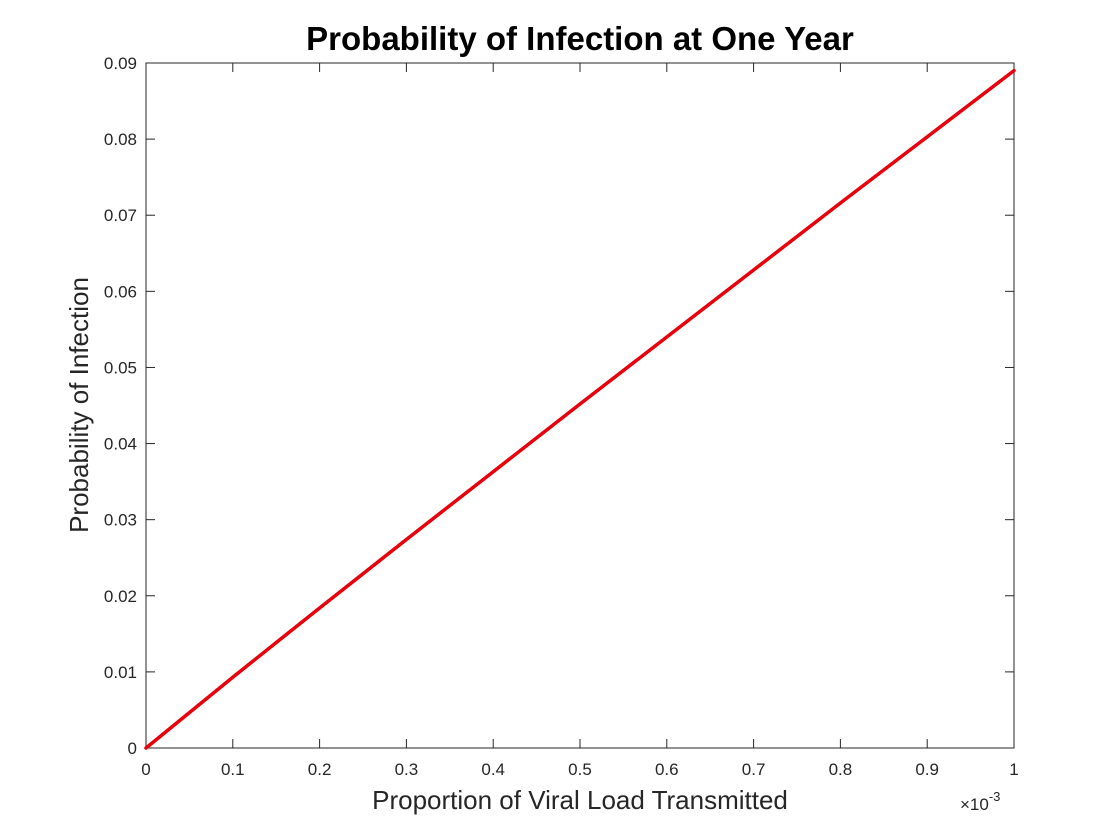 The image size is (1120, 840). I want to click on y-tick-label: 0.03, so click(120, 520).